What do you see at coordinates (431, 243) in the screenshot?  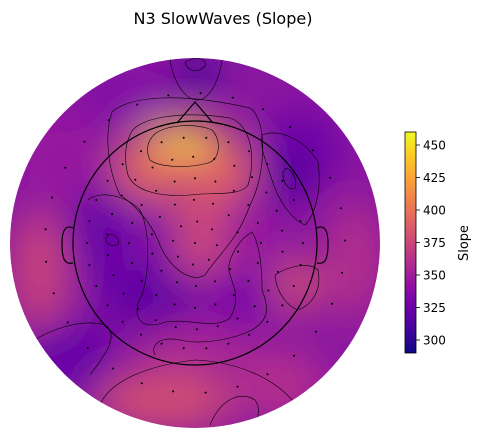 I see `colorbar-ticks: 300 325 350 375 400 425 450` at bounding box center [431, 243].